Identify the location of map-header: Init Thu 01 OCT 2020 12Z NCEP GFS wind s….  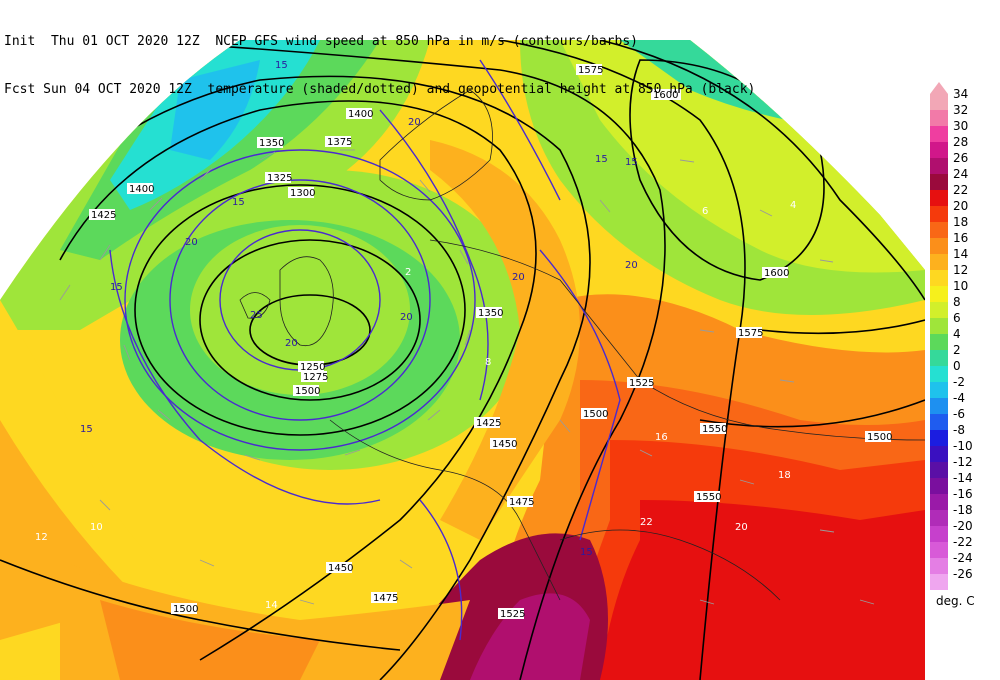
(379, 58).